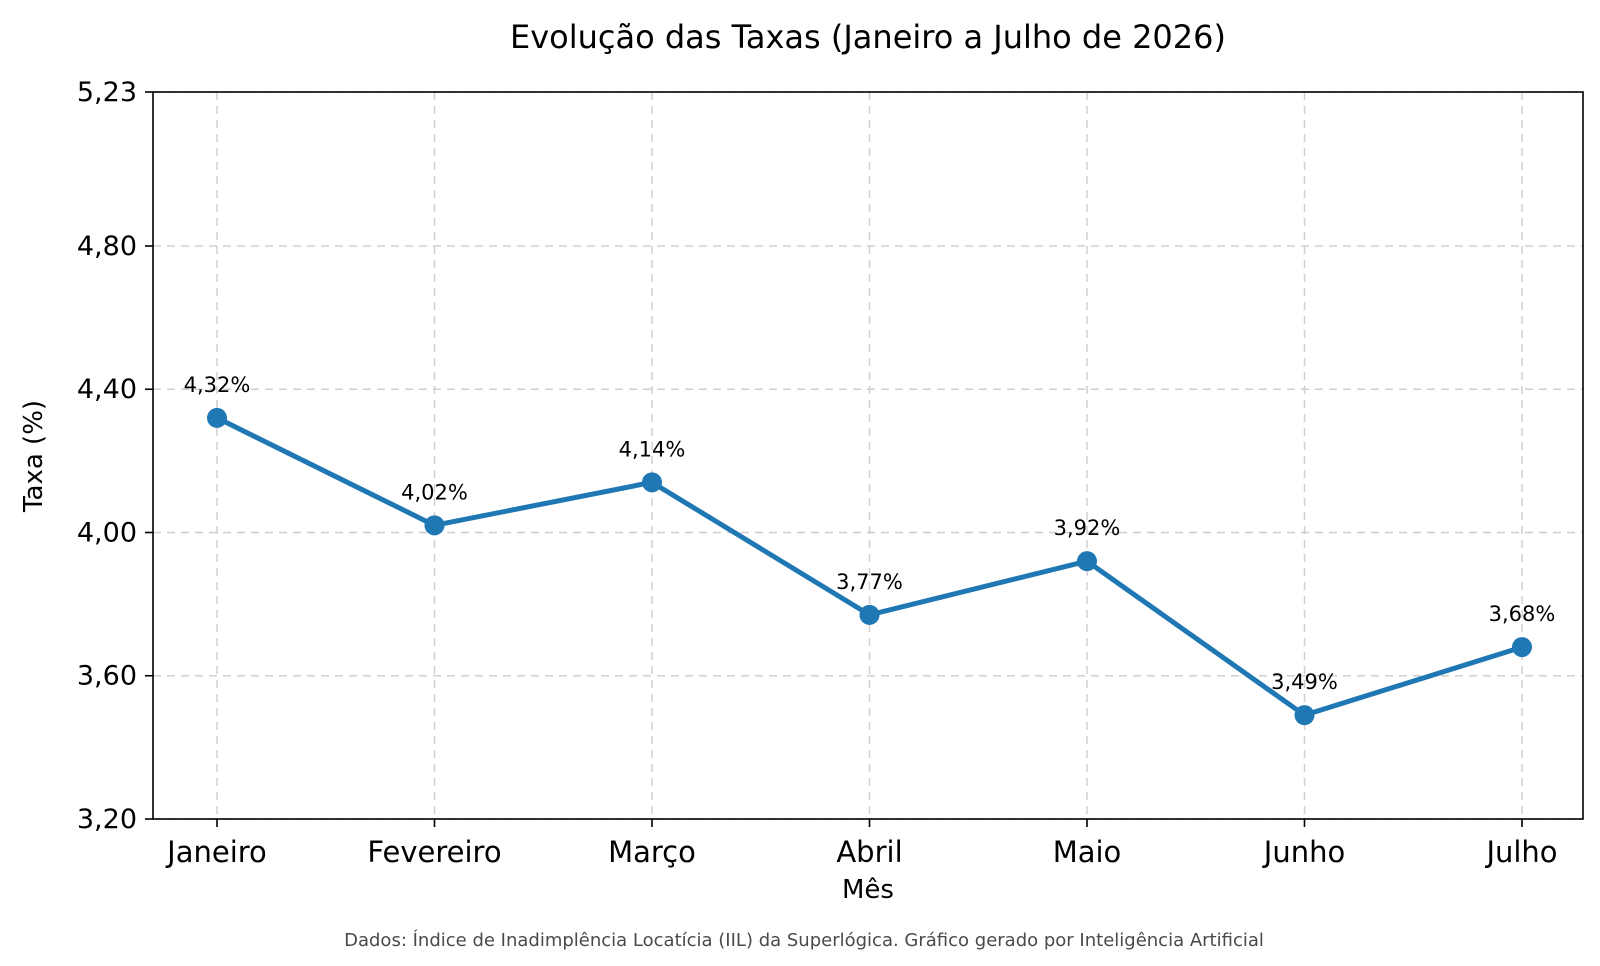  Describe the element at coordinates (1520, 852) in the screenshot. I see `x-tick-label: Julho` at that location.